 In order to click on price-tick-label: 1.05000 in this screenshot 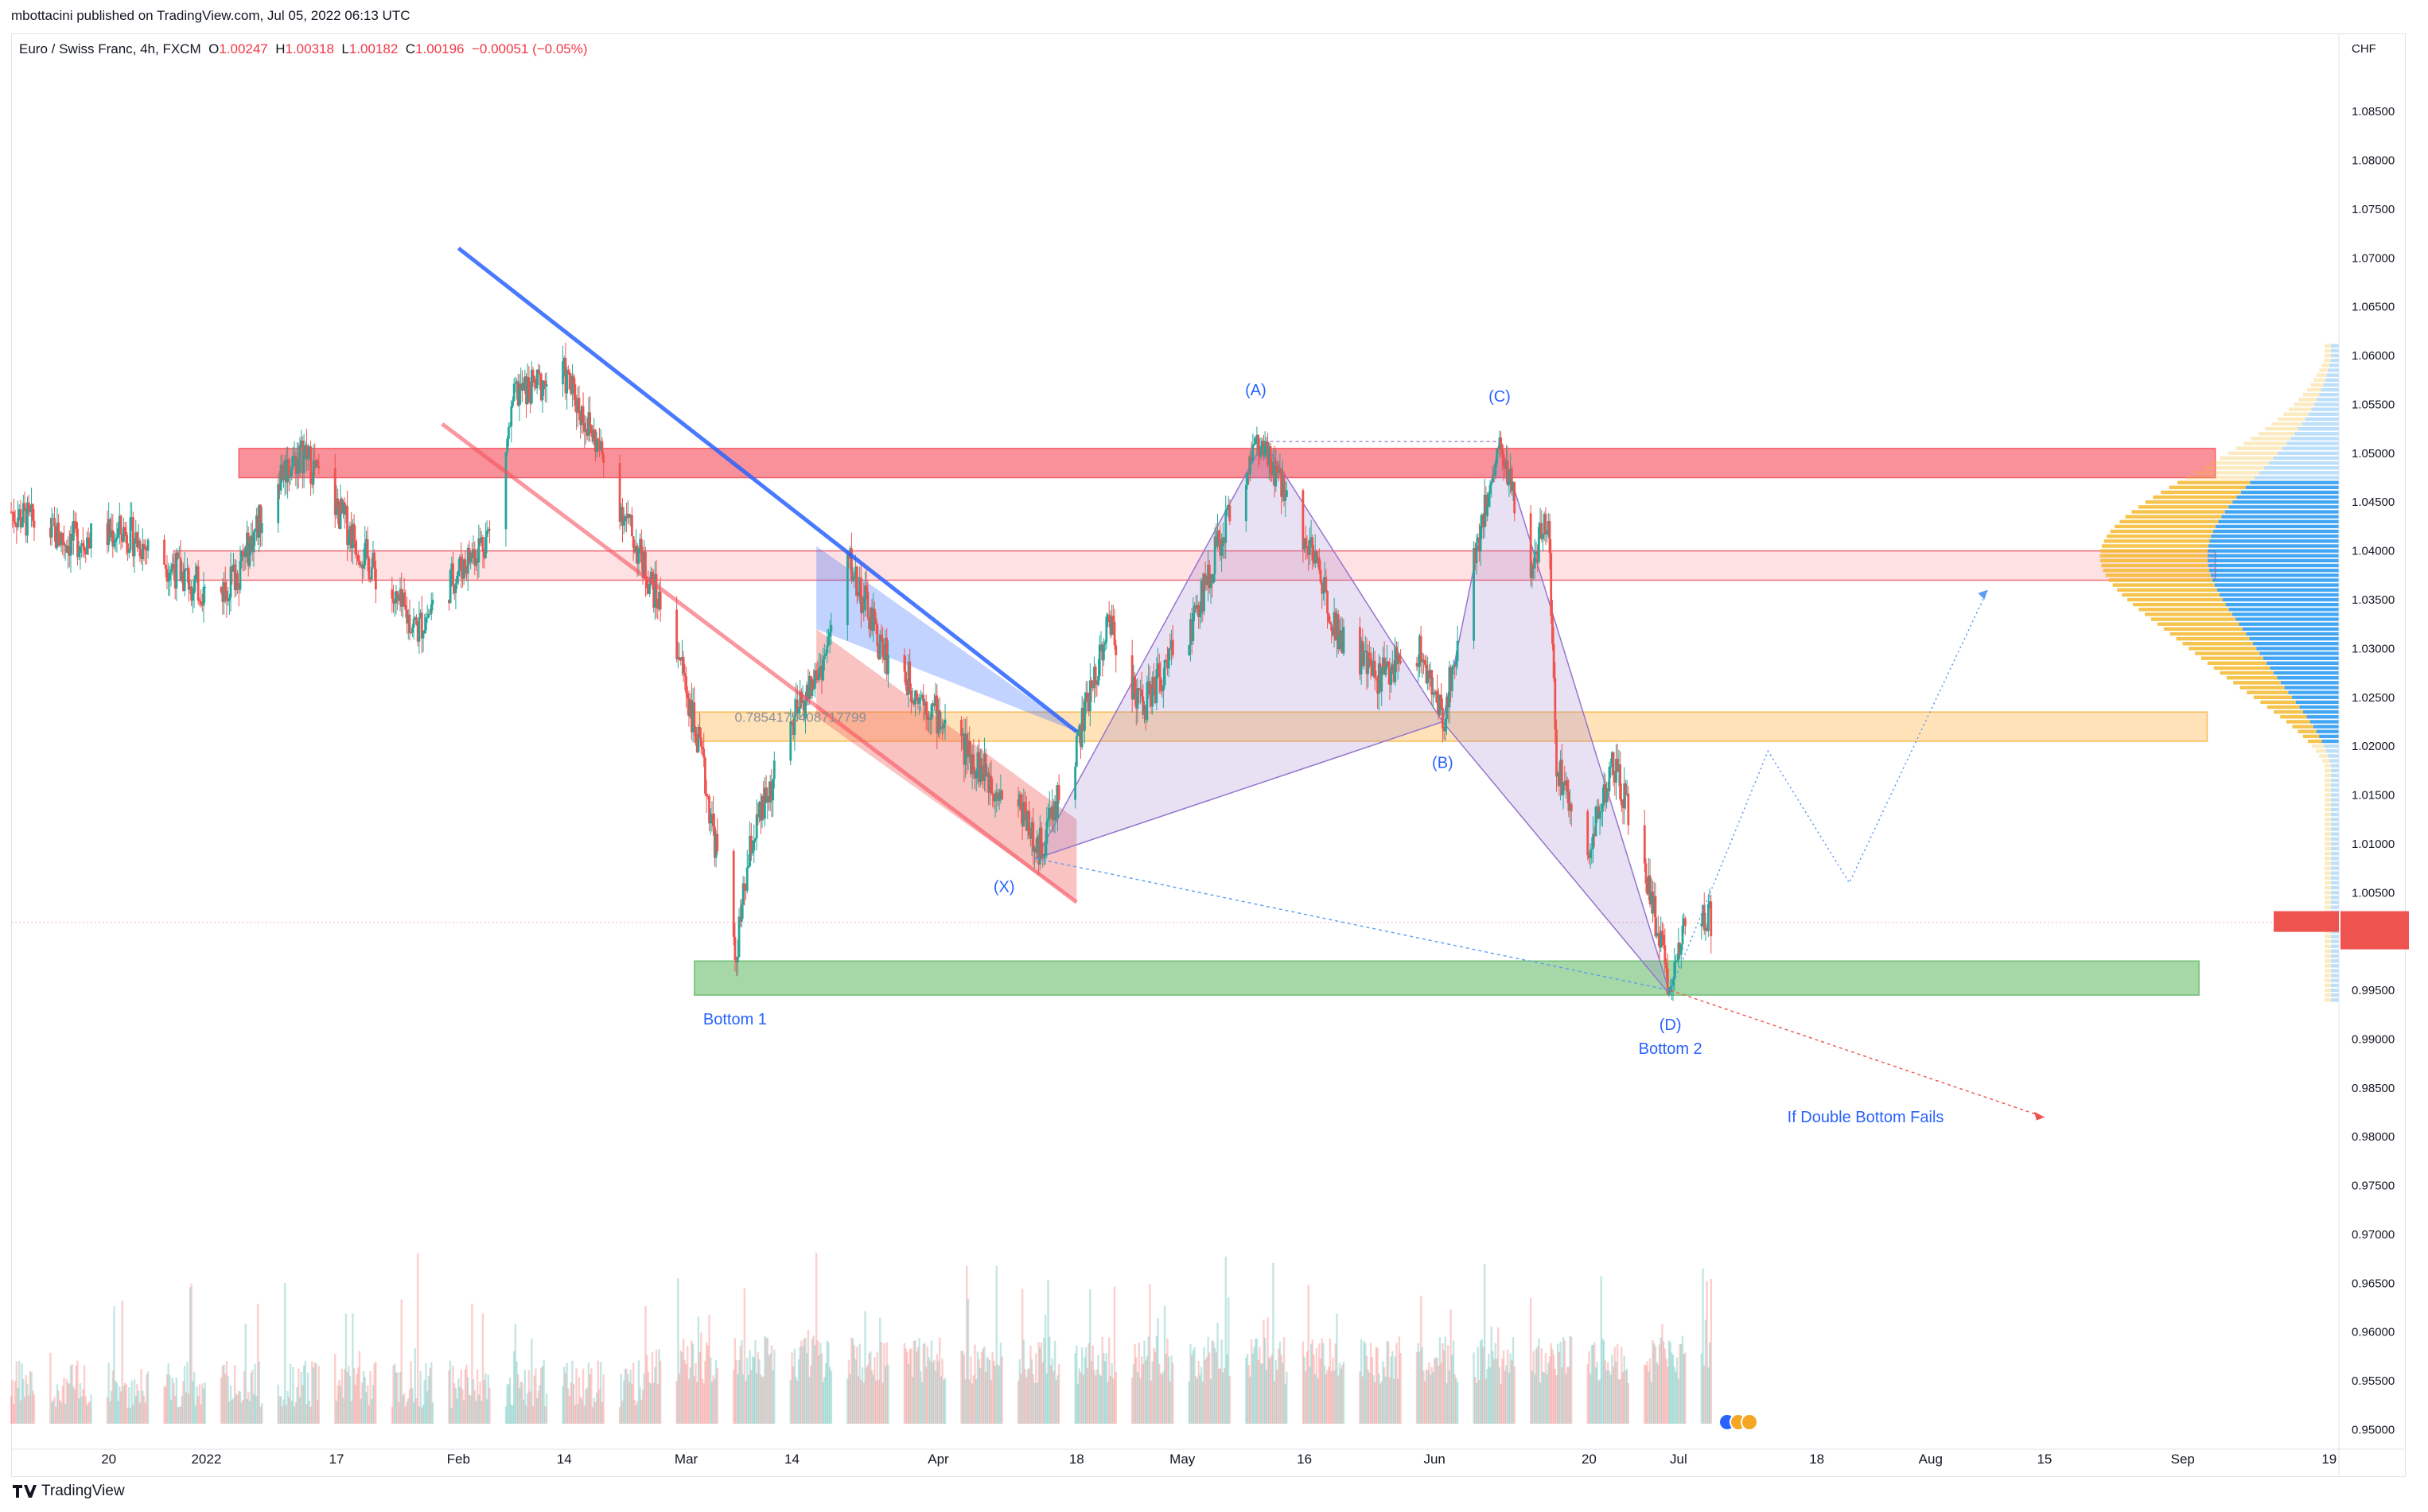, I will do `click(2374, 454)`.